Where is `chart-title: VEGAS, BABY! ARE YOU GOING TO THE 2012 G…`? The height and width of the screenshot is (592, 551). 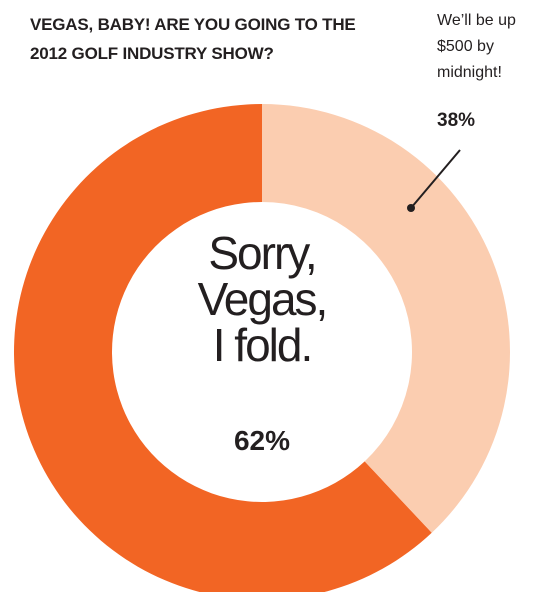 chart-title: VEGAS, BABY! ARE YOU GOING TO THE 2012 G… is located at coordinates (193, 39).